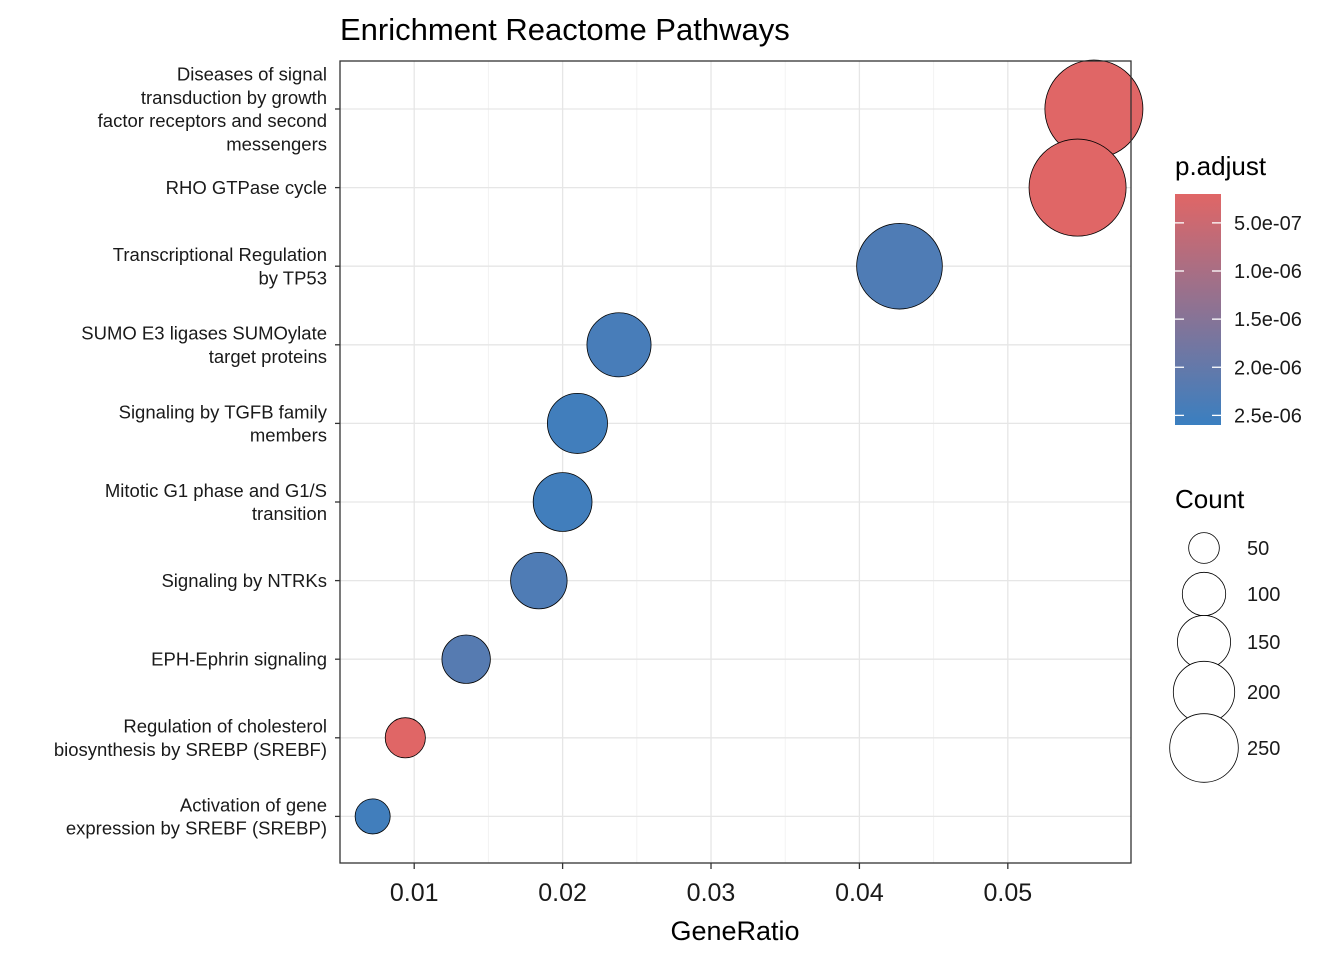 The width and height of the screenshot is (1344, 960). Describe the element at coordinates (239, 659) in the screenshot. I see `category-label: EPH-Ephrin signaling` at that location.